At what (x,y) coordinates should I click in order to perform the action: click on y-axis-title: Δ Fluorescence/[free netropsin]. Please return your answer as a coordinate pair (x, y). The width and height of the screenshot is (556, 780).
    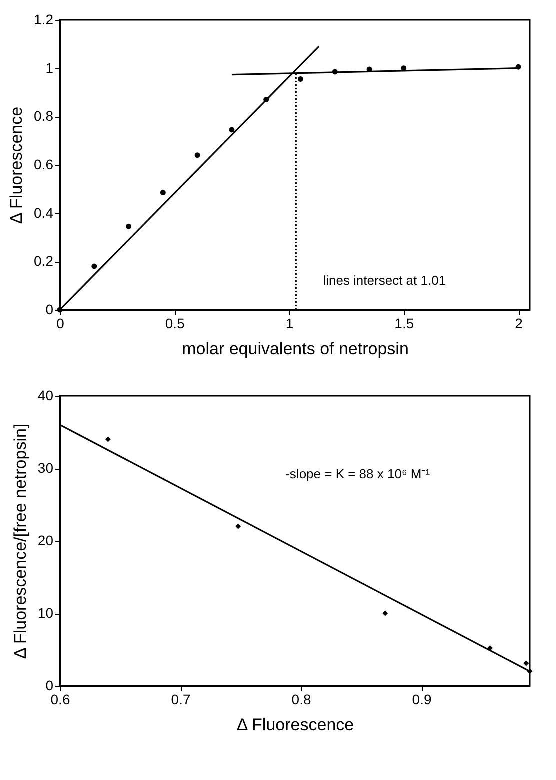
    Looking at the image, I should click on (20, 542).